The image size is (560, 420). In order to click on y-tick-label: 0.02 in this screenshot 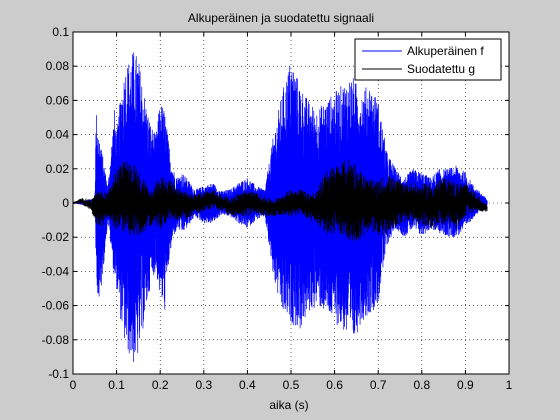, I will do `click(58, 169)`.